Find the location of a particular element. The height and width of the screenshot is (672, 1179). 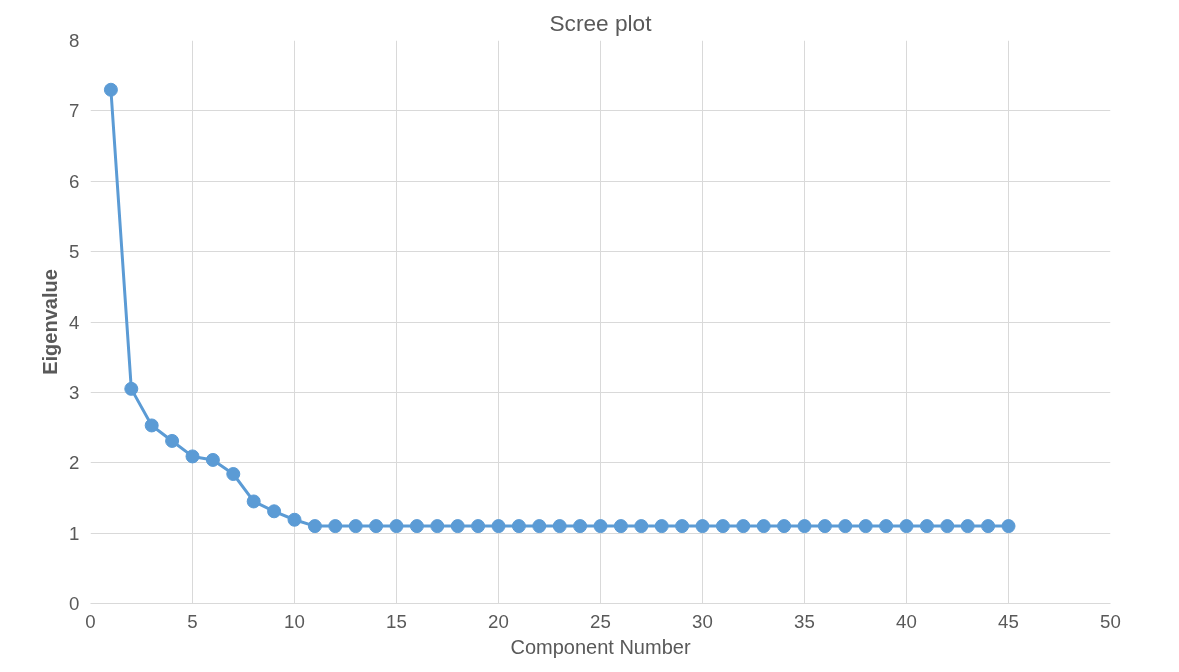

x-tick-label: 50 is located at coordinates (1110, 621).